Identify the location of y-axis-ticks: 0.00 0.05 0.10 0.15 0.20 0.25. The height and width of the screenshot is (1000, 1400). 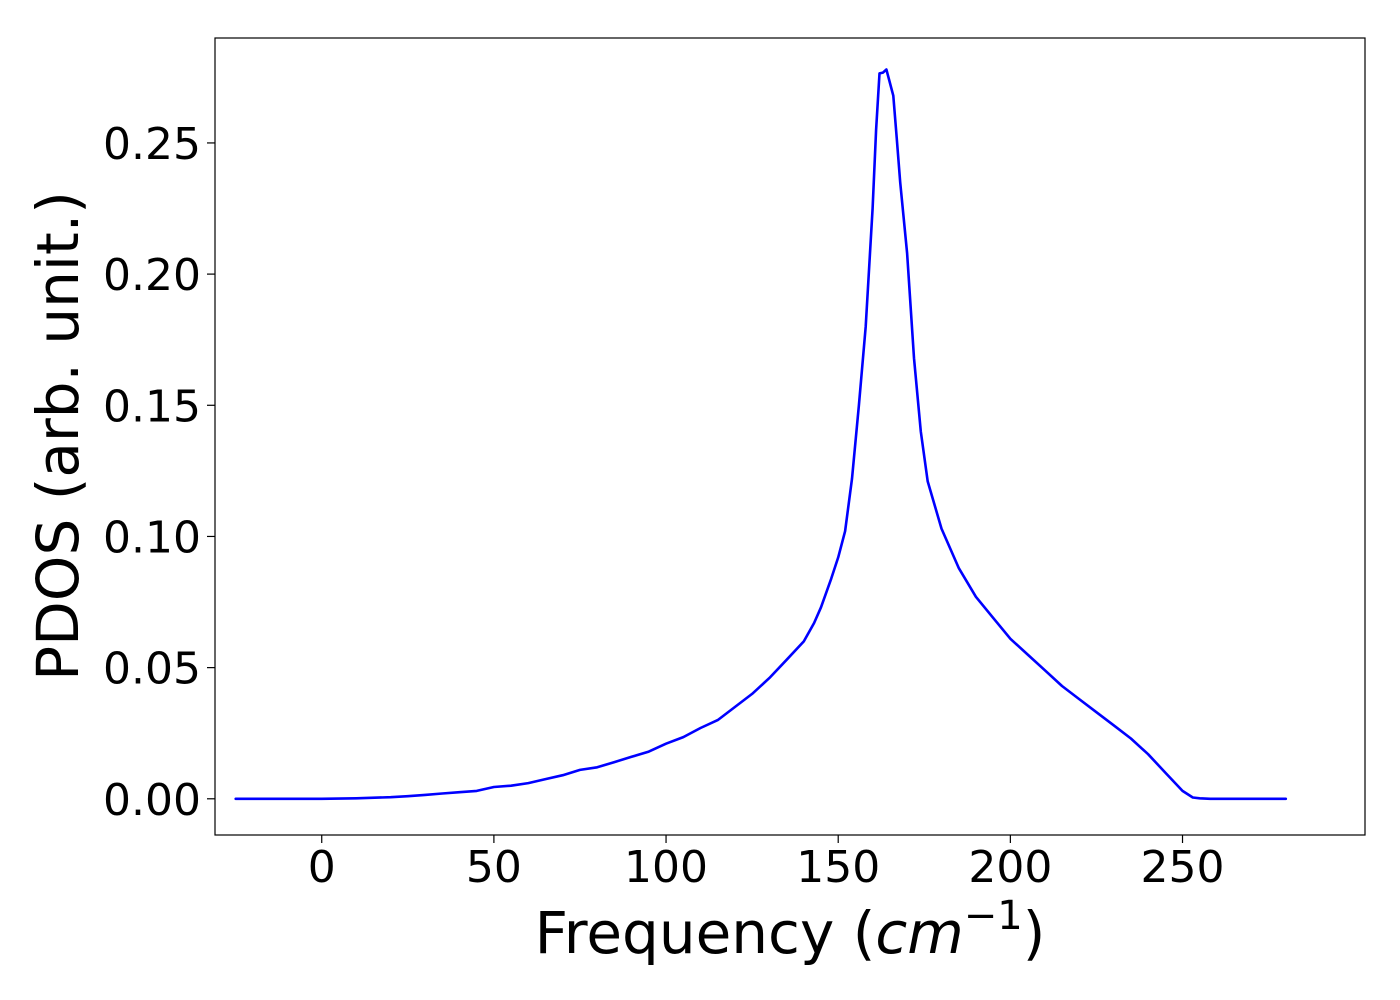
(159, 472).